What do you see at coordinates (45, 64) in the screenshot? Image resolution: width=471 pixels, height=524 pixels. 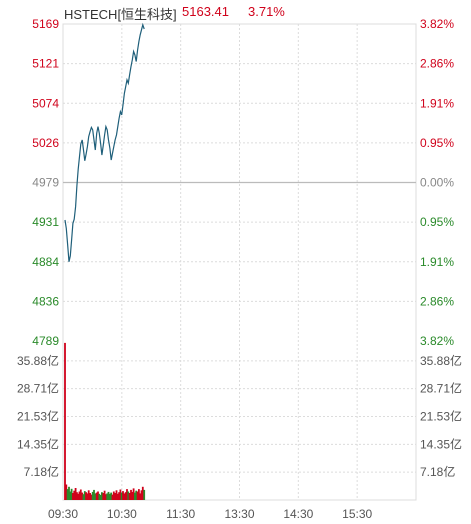 I see `price-tick-label: 5121` at bounding box center [45, 64].